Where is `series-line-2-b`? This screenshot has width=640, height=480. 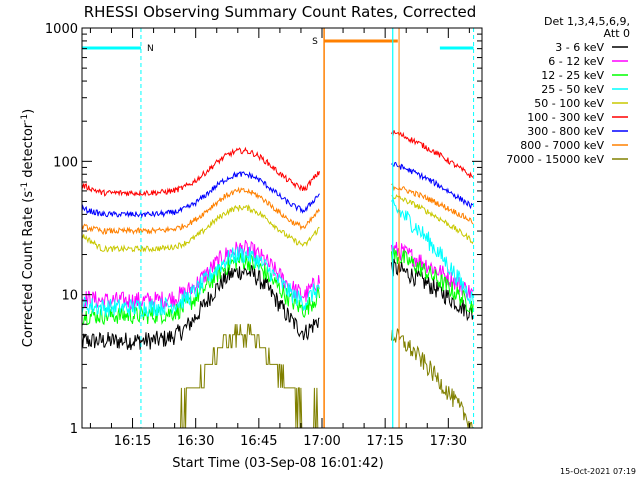 series-line-2-b is located at coordinates (432, 281).